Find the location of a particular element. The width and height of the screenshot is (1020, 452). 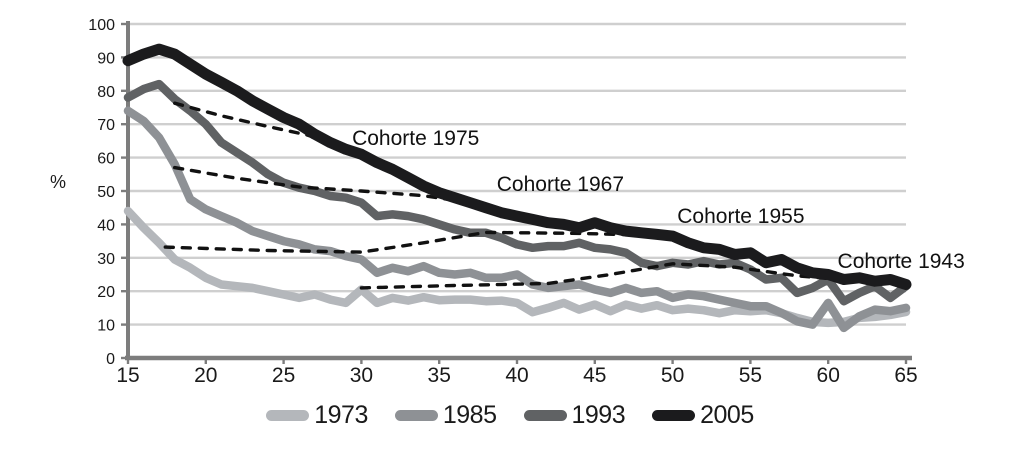

legend-label-1985: 1985 is located at coordinates (469, 414).